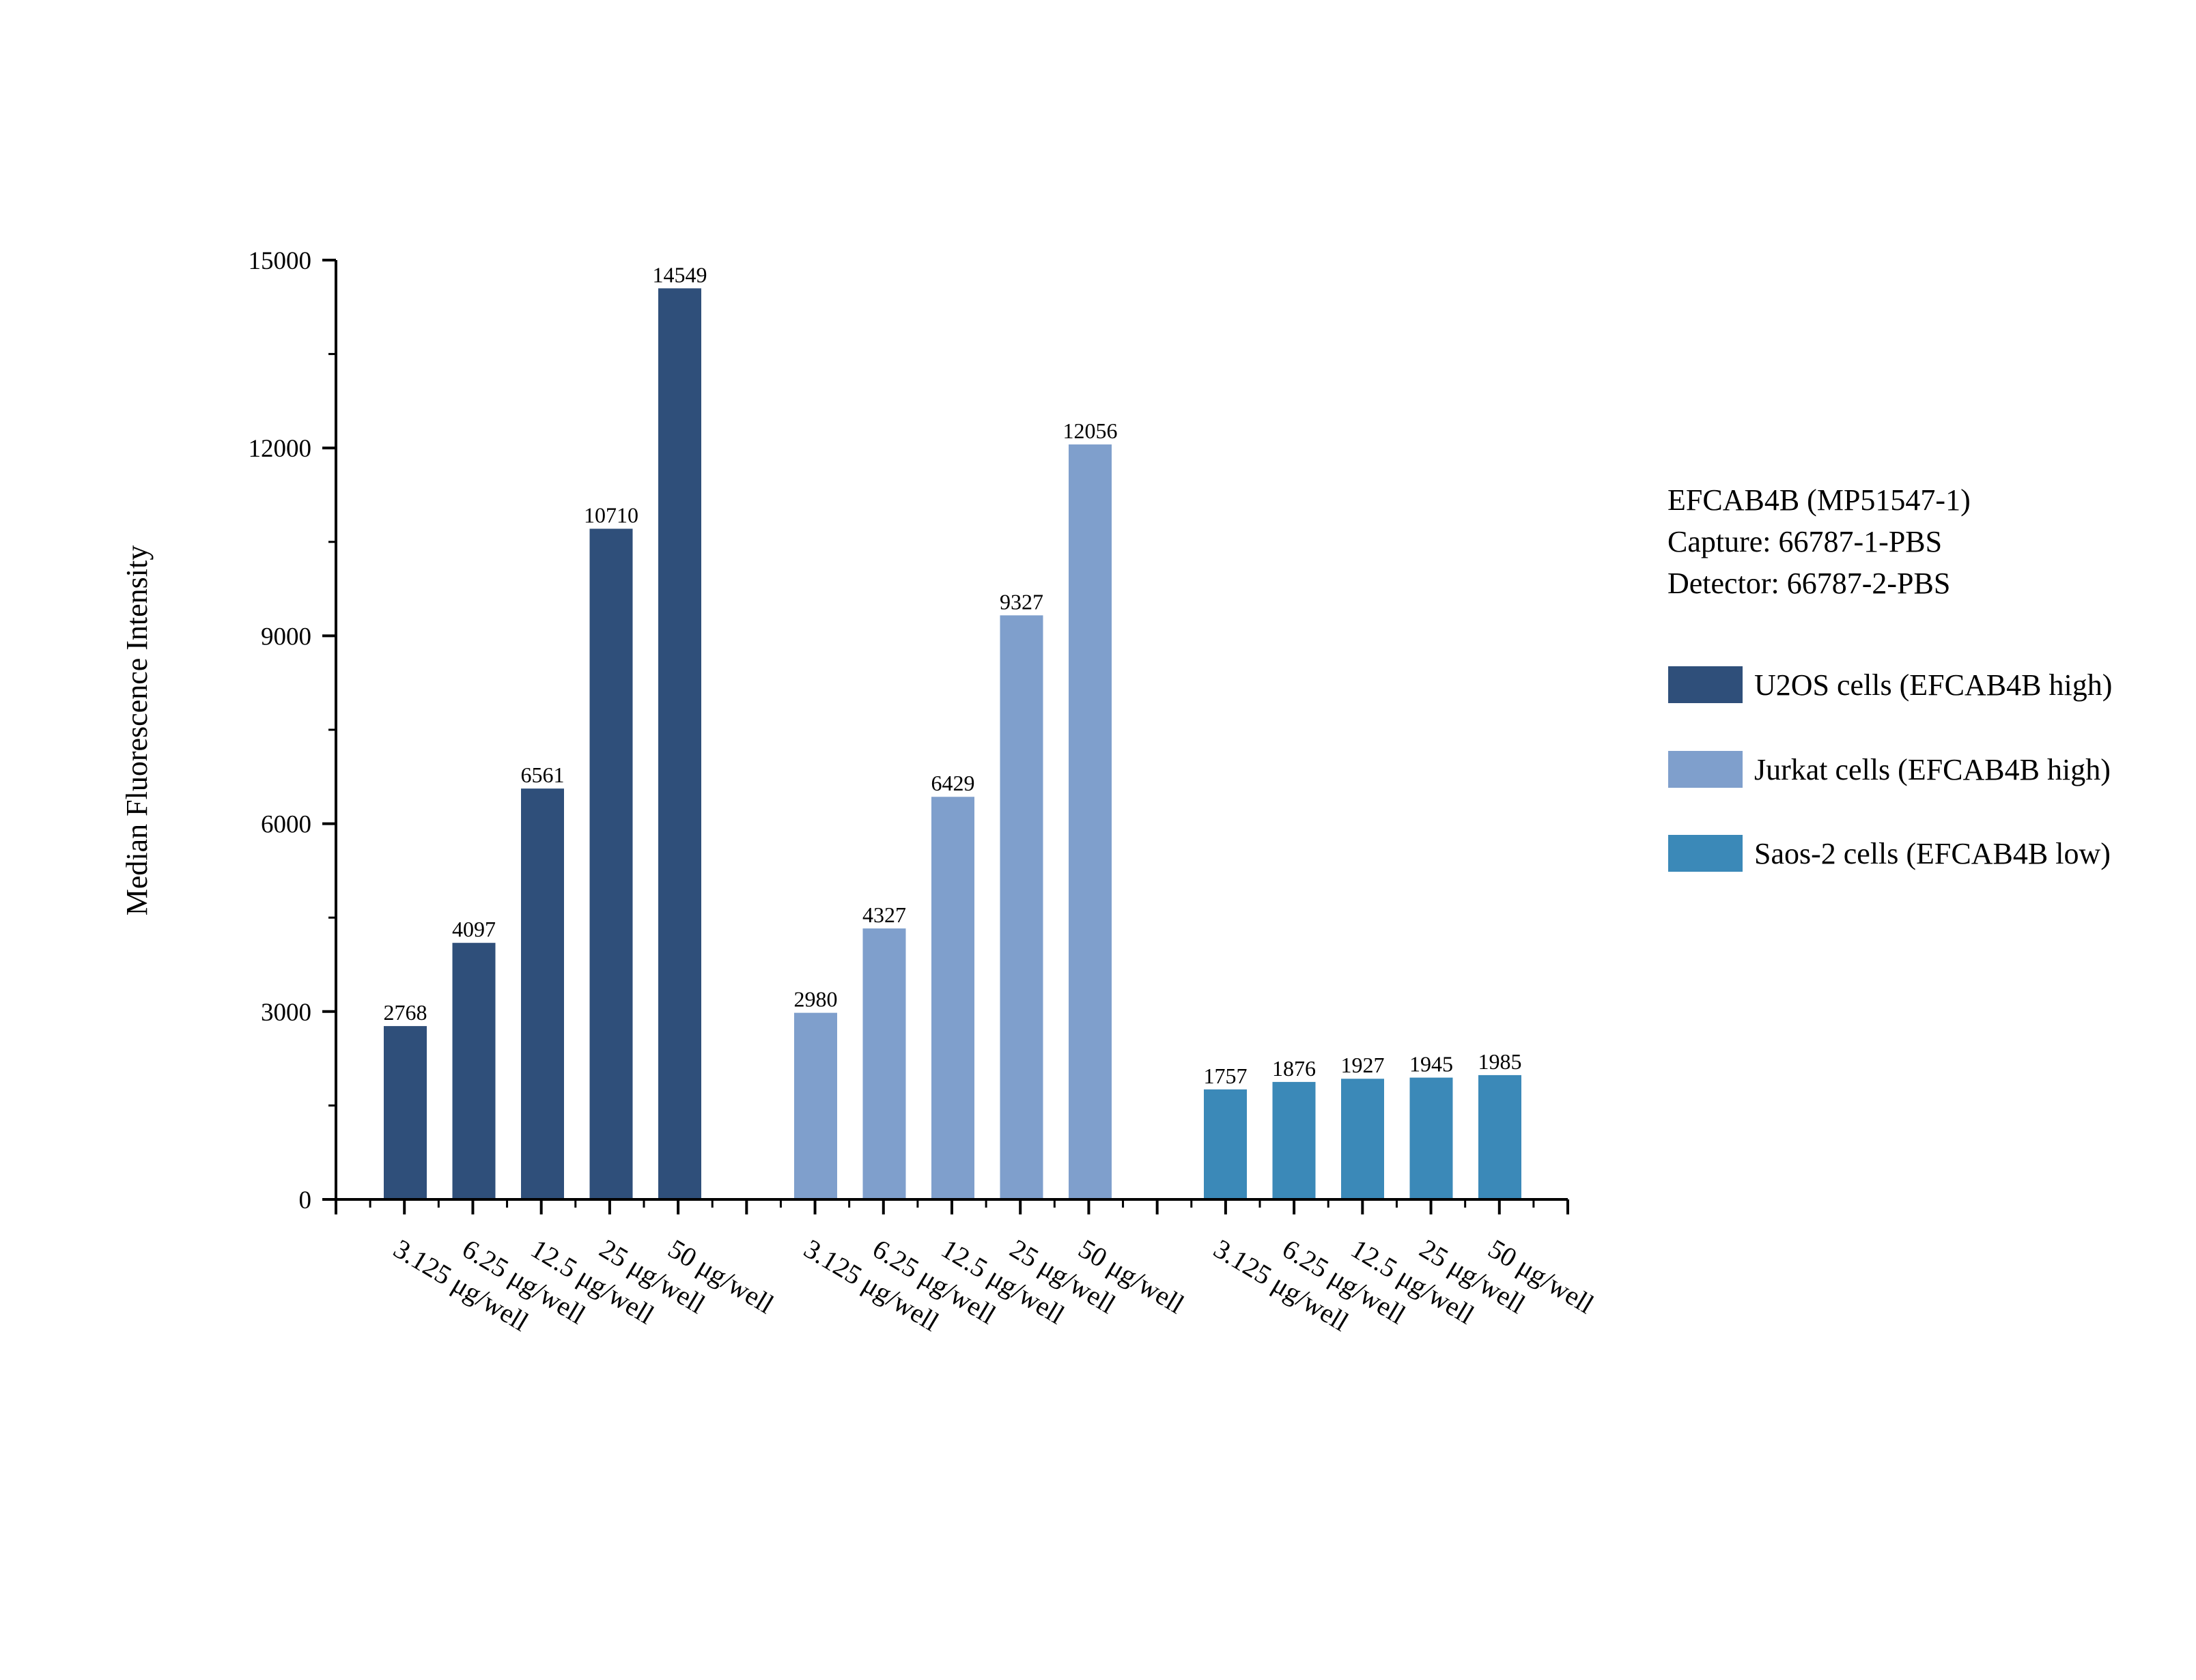  I want to click on y-tick-label: 15000, so click(280, 261).